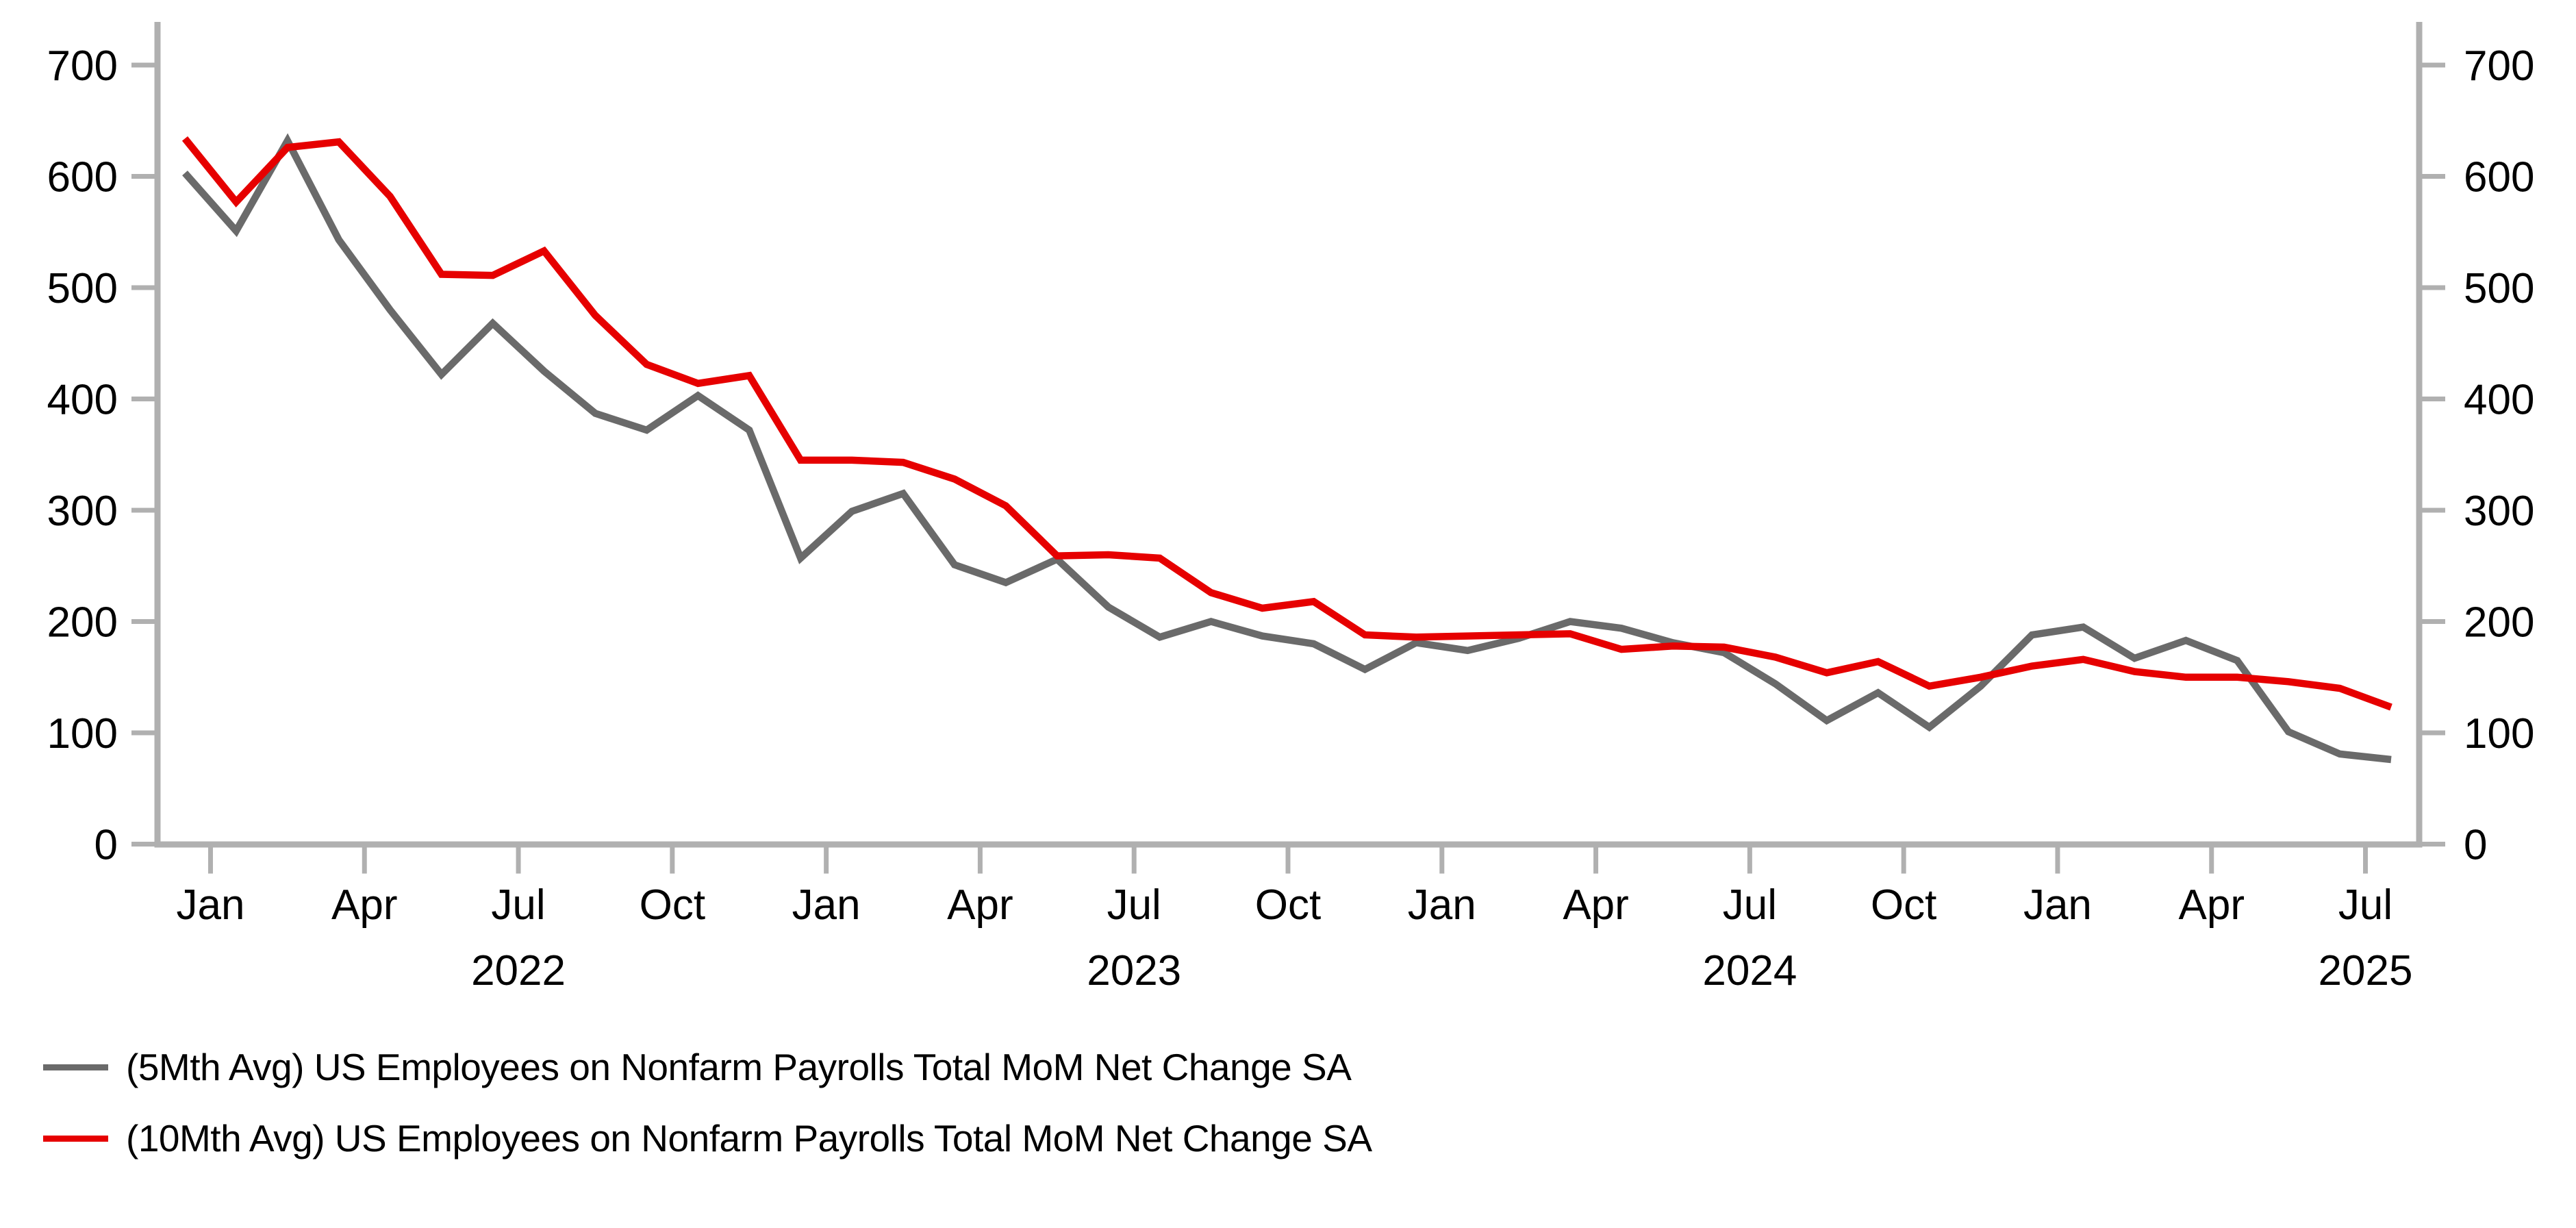 The image size is (2576, 1228). I want to click on y-axis-label-right: 600, so click(2499, 178).